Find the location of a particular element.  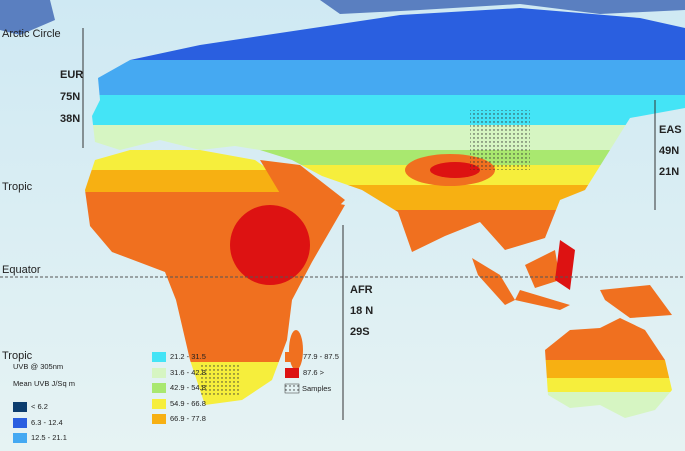

region-south: 21N is located at coordinates (669, 172).